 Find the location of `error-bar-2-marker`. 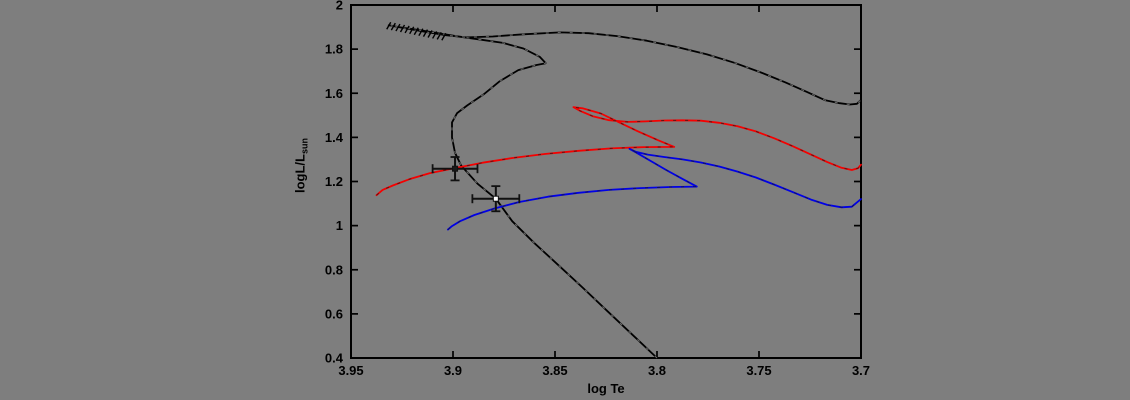

error-bar-2-marker is located at coordinates (495, 198).